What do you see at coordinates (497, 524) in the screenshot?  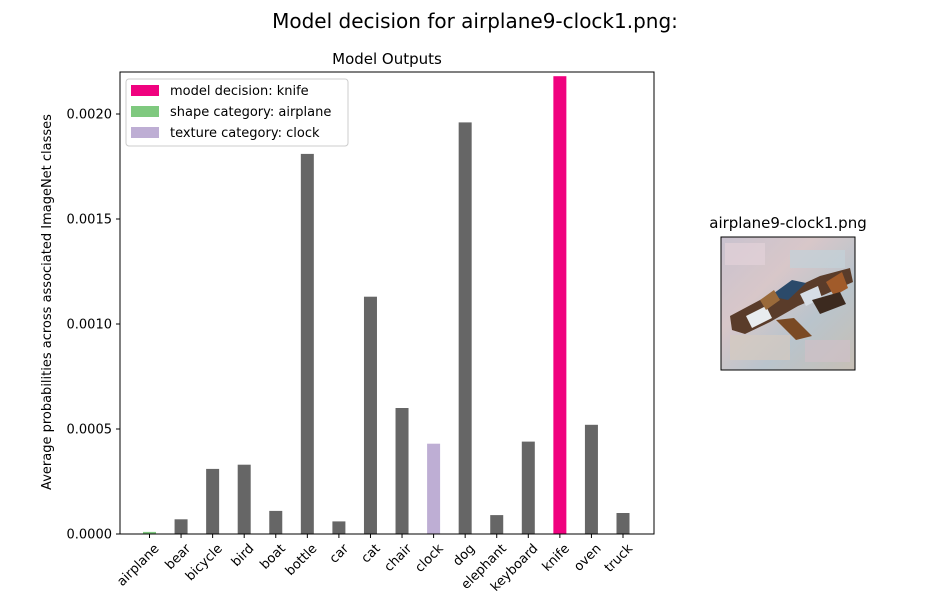 I see `bar-elephant` at bounding box center [497, 524].